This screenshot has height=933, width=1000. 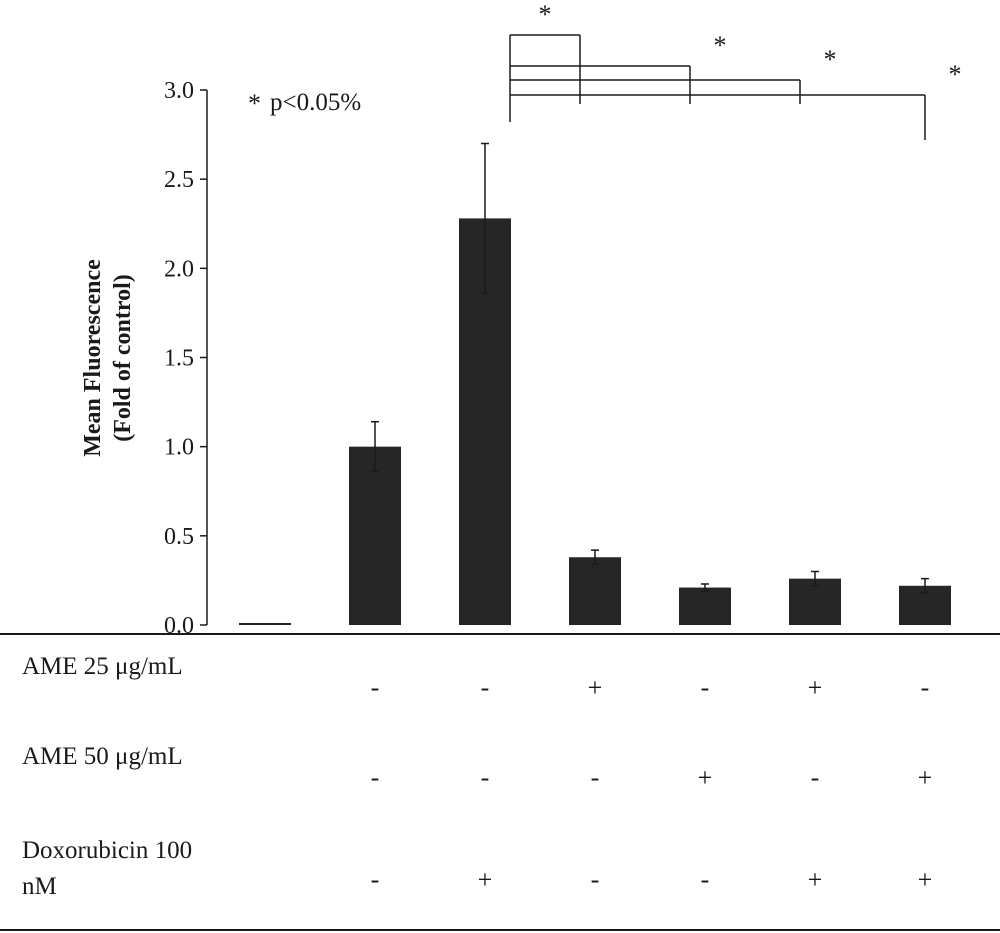 What do you see at coordinates (179, 180) in the screenshot?
I see `y-tick-label: 2.5` at bounding box center [179, 180].